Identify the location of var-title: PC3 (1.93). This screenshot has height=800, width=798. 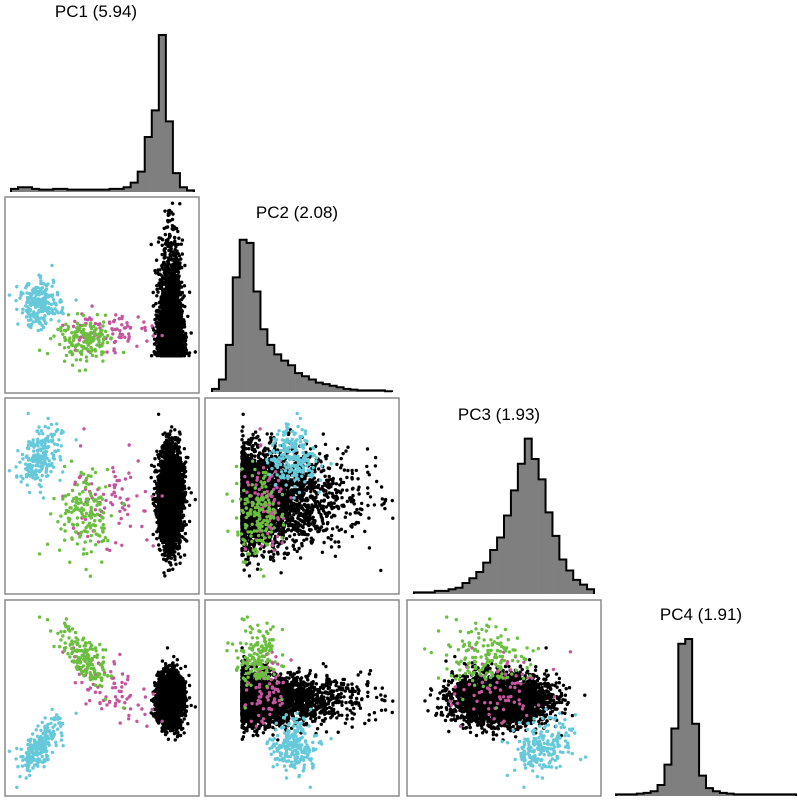
(499, 414).